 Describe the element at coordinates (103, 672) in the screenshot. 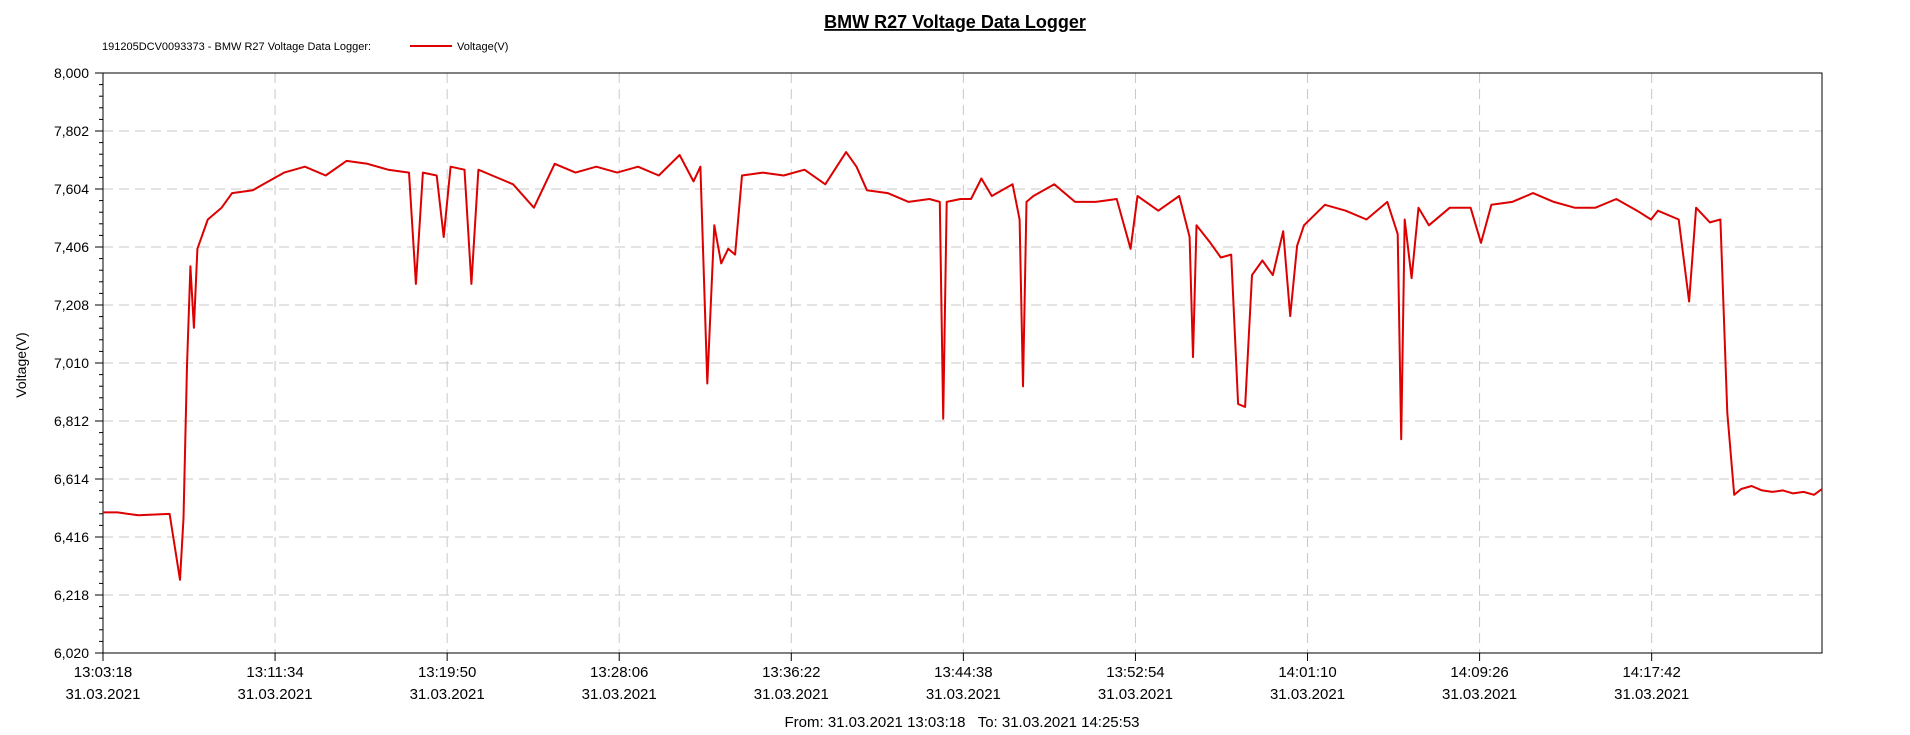

I see `x-tick-time: 13:03:18` at that location.